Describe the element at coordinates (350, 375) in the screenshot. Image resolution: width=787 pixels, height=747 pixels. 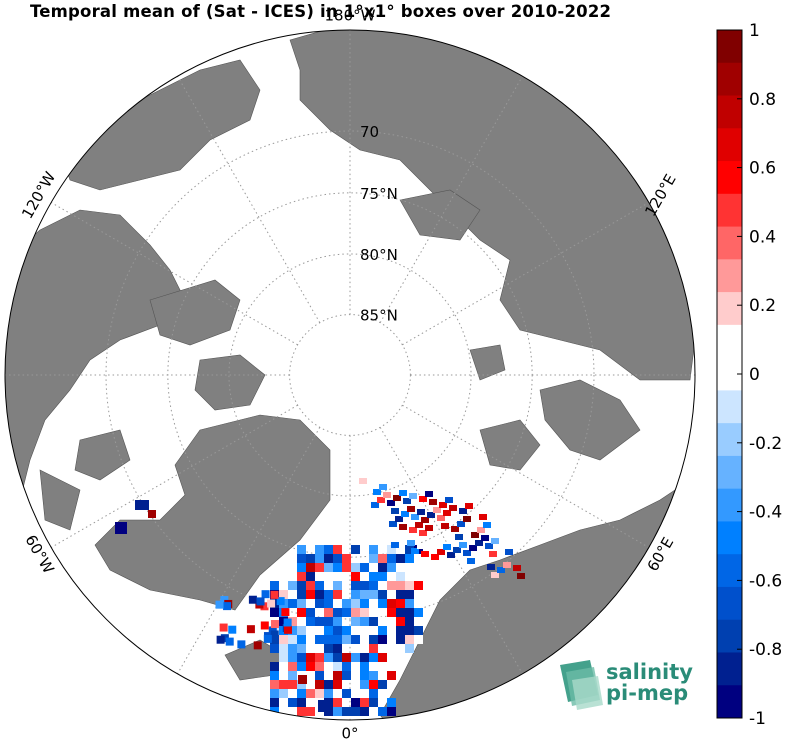
I see `parallel-line` at that location.